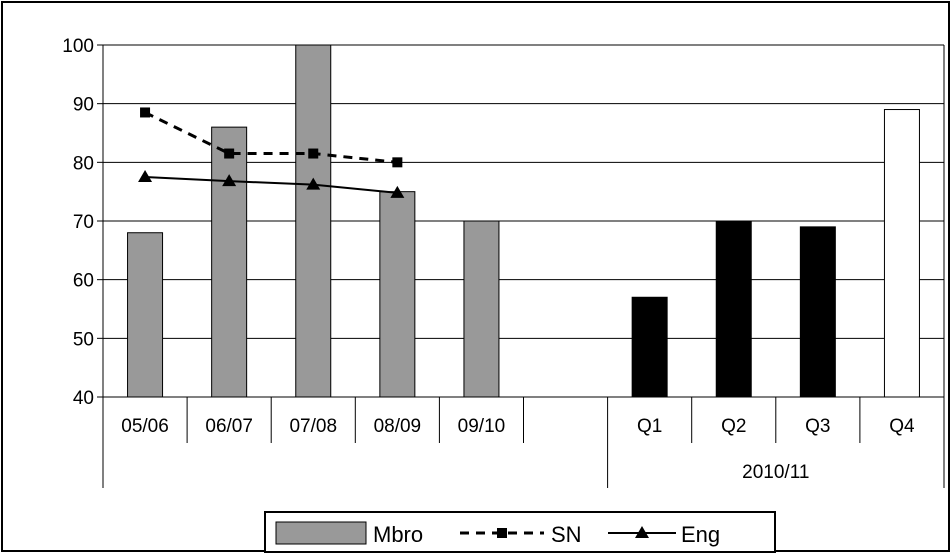  What do you see at coordinates (83, 163) in the screenshot?
I see `y-tick-label: 80` at bounding box center [83, 163].